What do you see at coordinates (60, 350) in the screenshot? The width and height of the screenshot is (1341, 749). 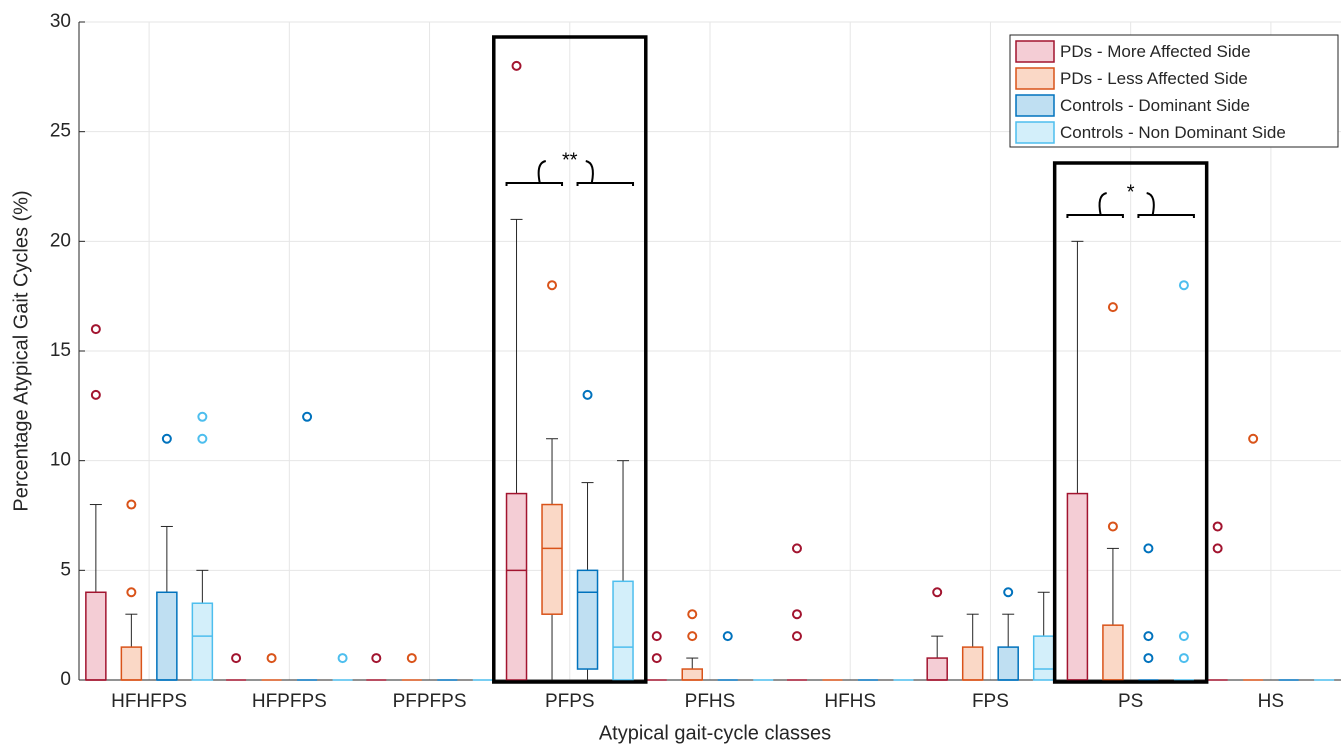 I see `y-tick-label: 15` at bounding box center [60, 350].